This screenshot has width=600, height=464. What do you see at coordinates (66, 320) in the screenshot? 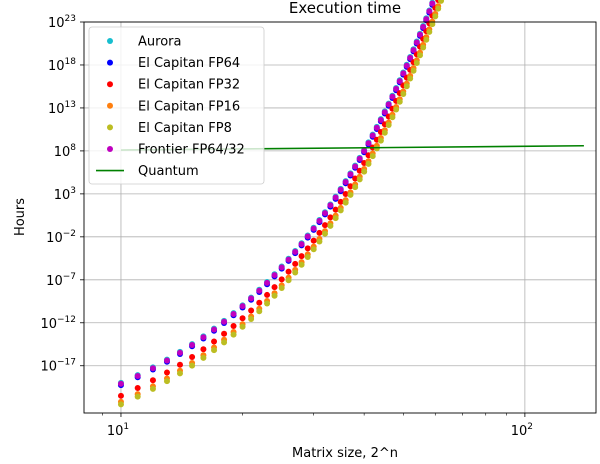
I see `y-tick-exponent: −12` at bounding box center [66, 320].